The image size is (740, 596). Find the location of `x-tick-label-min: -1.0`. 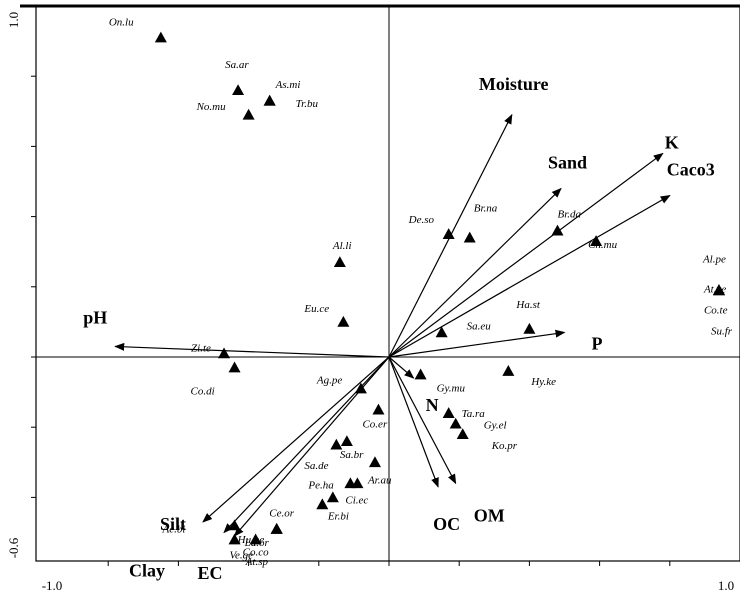

x-tick-label-min: -1.0 is located at coordinates (52, 585).